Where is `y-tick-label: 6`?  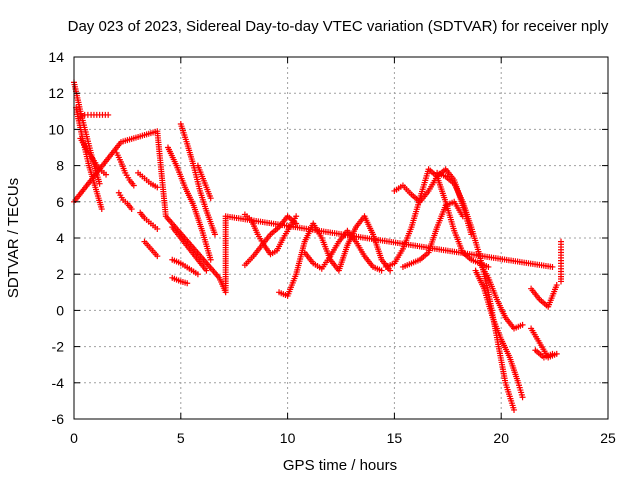
y-tick-label: 6 is located at coordinates (60, 202).